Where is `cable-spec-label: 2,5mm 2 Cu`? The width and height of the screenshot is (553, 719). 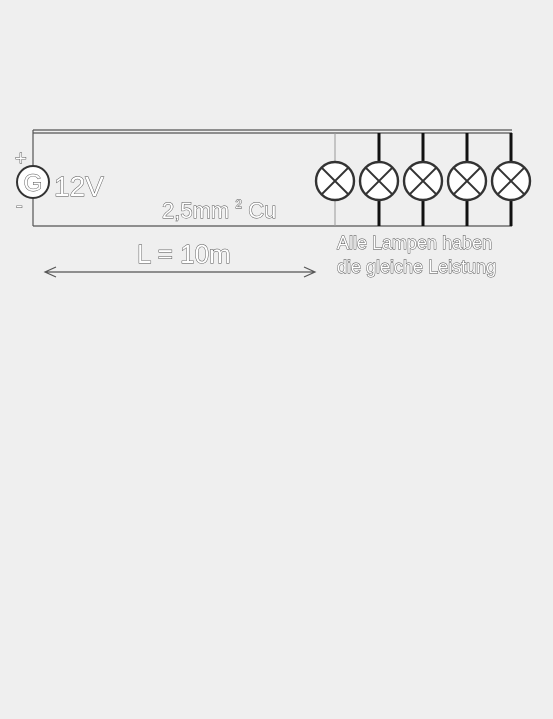
cable-spec-label: 2,5mm 2 Cu is located at coordinates (219, 205).